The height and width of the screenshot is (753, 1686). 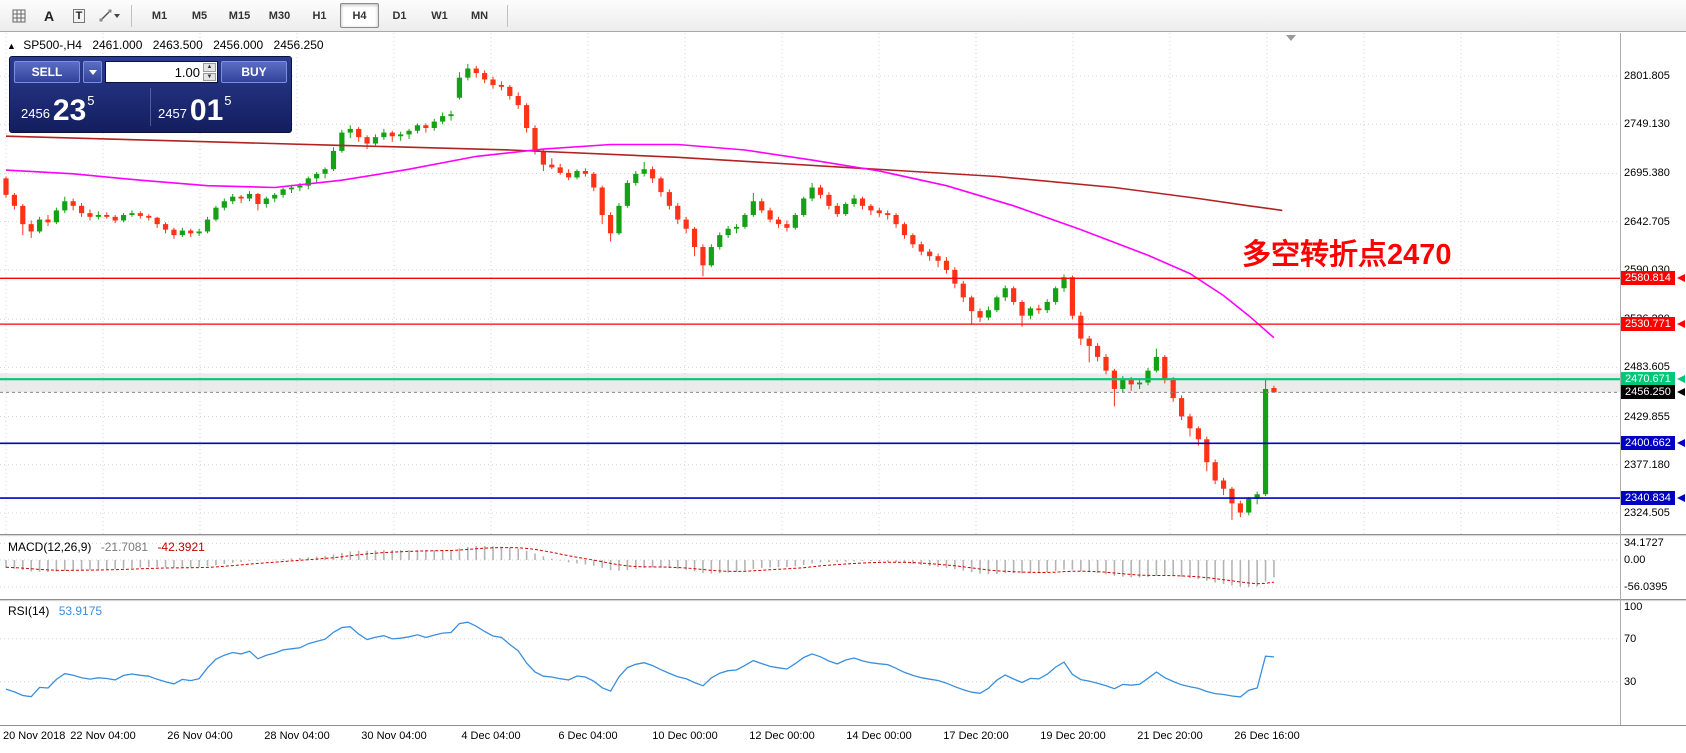 What do you see at coordinates (685, 736) in the screenshot?
I see `time-axis-label: 10 Dec 00:00` at bounding box center [685, 736].